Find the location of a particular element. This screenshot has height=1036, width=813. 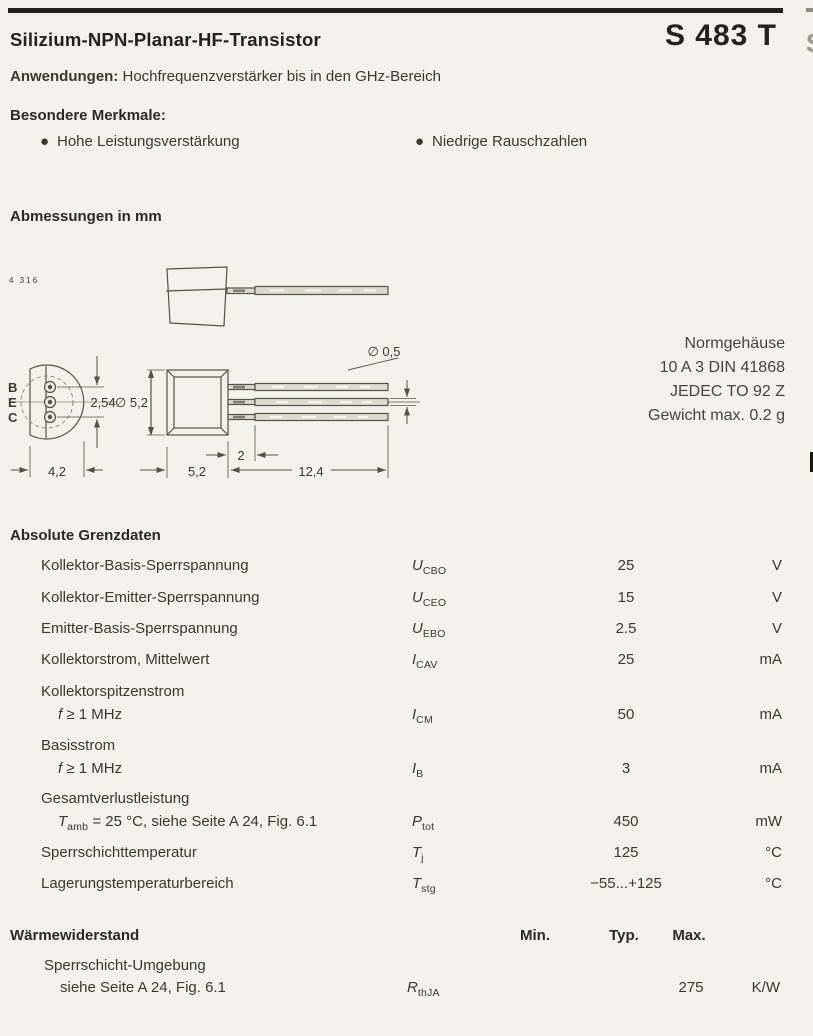

package-info-line: Normgehäuse is located at coordinates (735, 343).